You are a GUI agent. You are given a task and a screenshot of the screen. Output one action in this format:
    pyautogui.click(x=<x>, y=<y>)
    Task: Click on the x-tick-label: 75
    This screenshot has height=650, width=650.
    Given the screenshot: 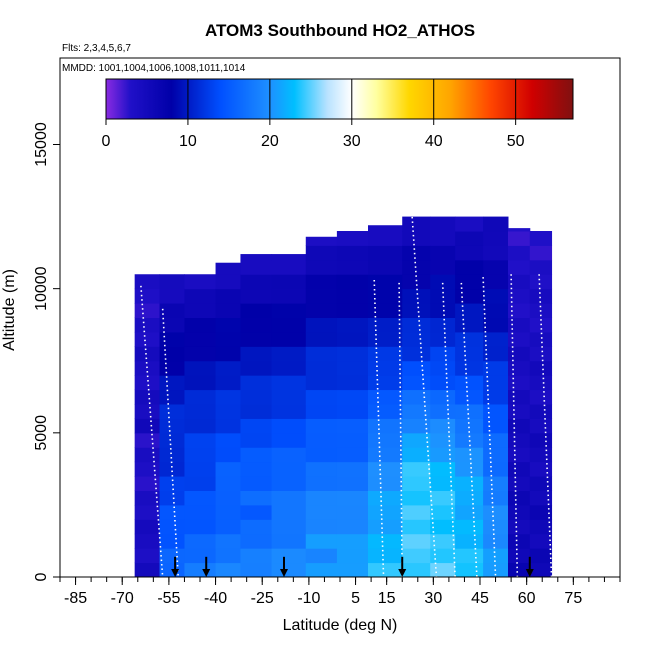 What is the action you would take?
    pyautogui.click(x=573, y=598)
    